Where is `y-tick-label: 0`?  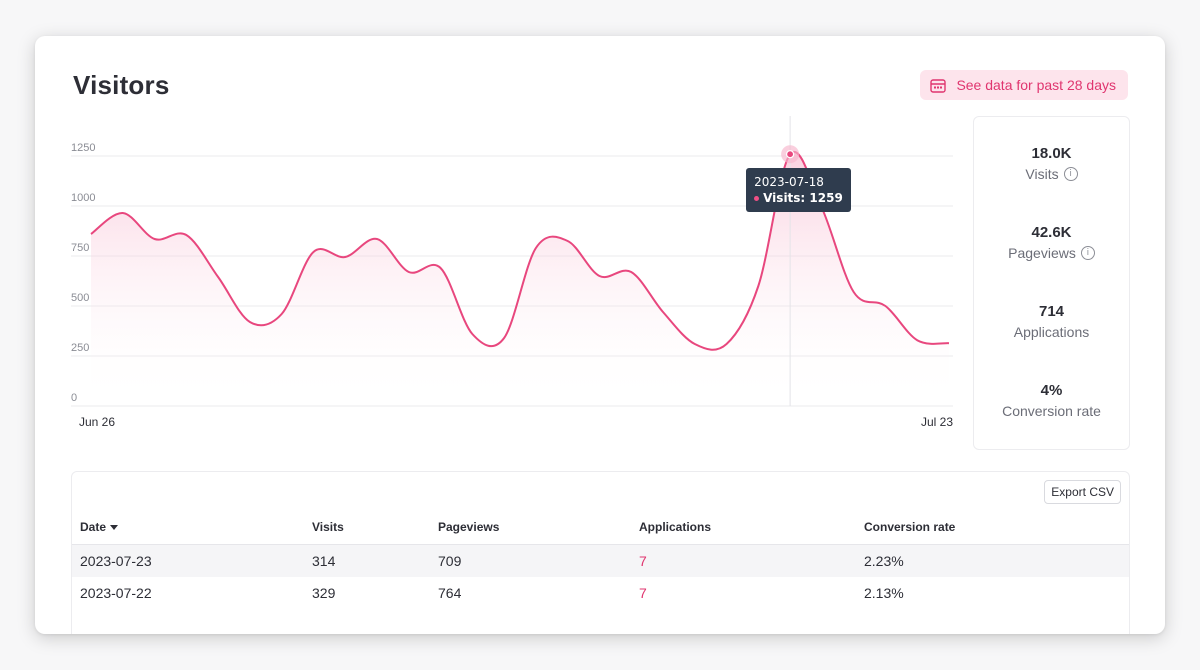 y-tick-label: 0 is located at coordinates (74, 398).